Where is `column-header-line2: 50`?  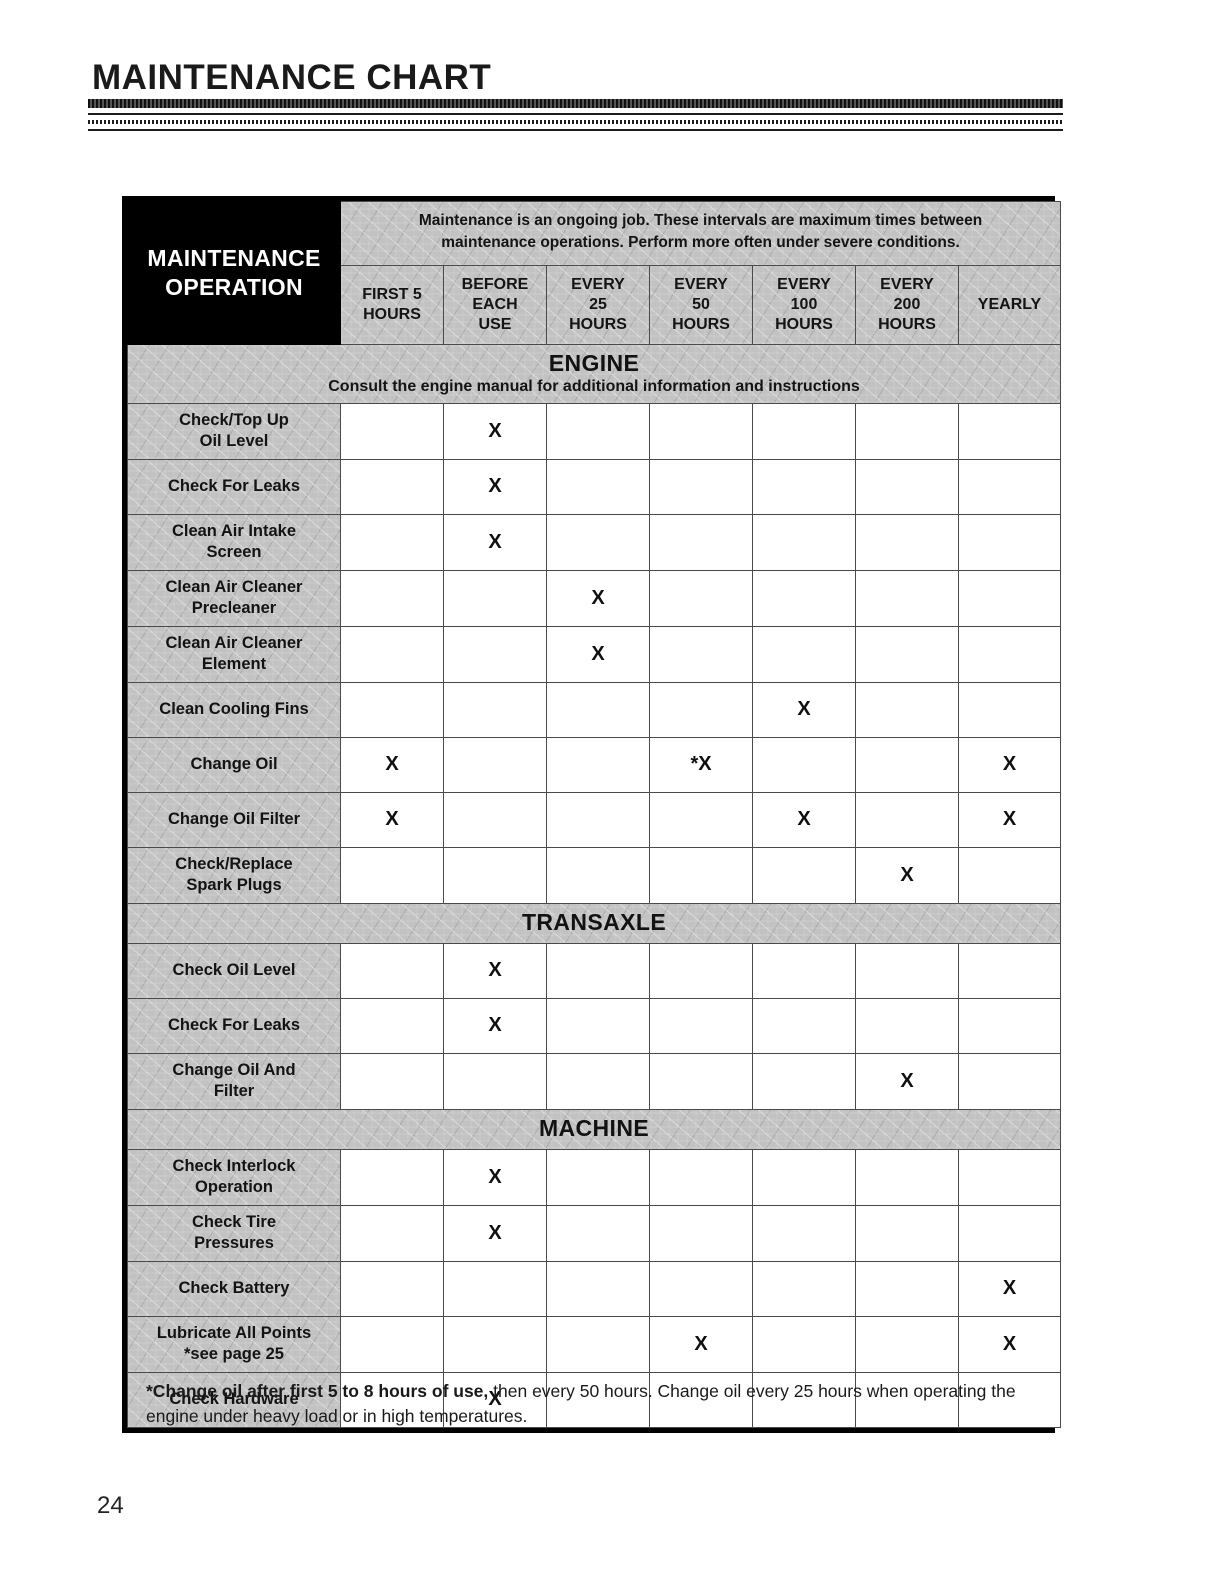 column-header-line2: 50 is located at coordinates (701, 304).